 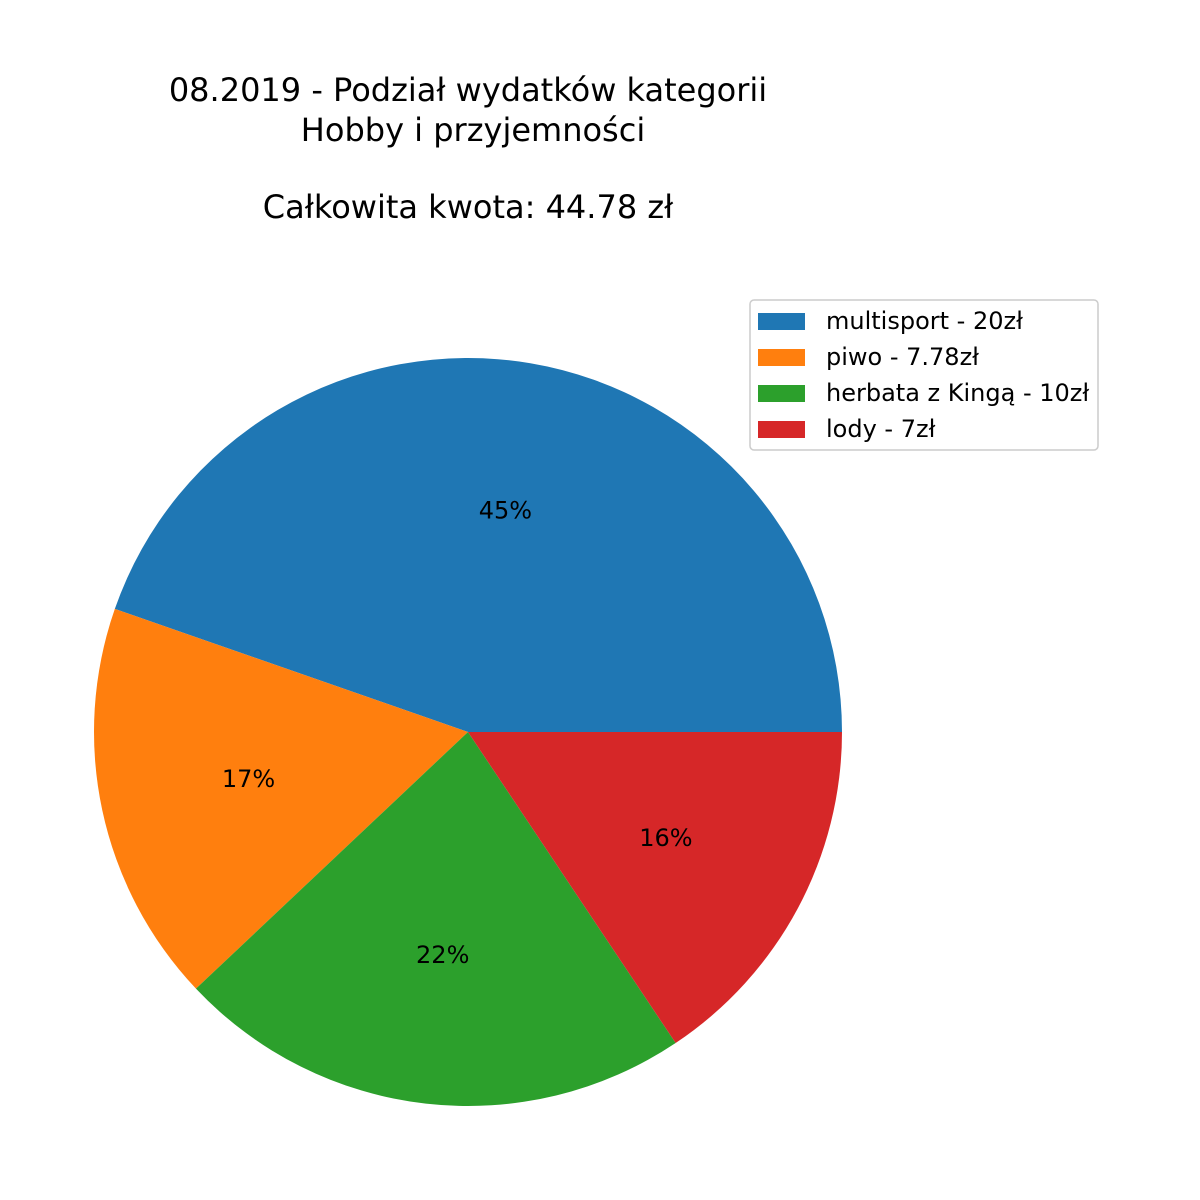 What do you see at coordinates (957, 393) in the screenshot?
I see `legend-entry-label: herbata z Kingą - 10zł` at bounding box center [957, 393].